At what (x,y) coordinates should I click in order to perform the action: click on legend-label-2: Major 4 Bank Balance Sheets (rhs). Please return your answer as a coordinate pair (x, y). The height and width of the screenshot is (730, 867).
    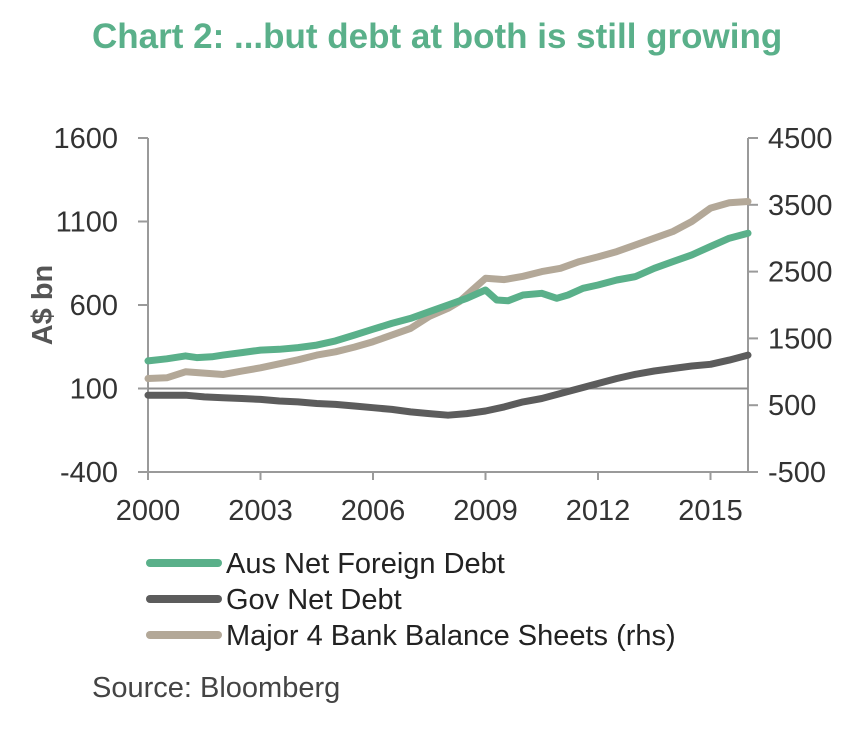
    Looking at the image, I should click on (451, 636).